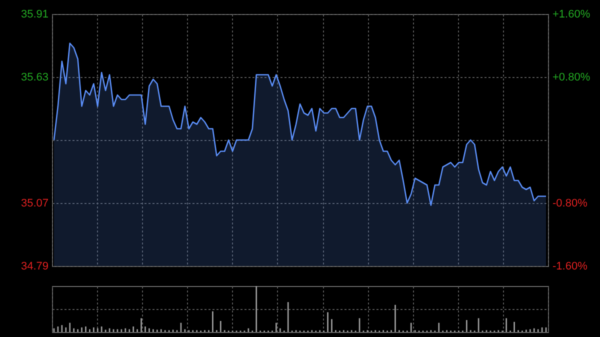 Image resolution: width=600 pixels, height=337 pixels. What do you see at coordinates (34, 78) in the screenshot?
I see `y-tick-label: 35.63` at bounding box center [34, 78].